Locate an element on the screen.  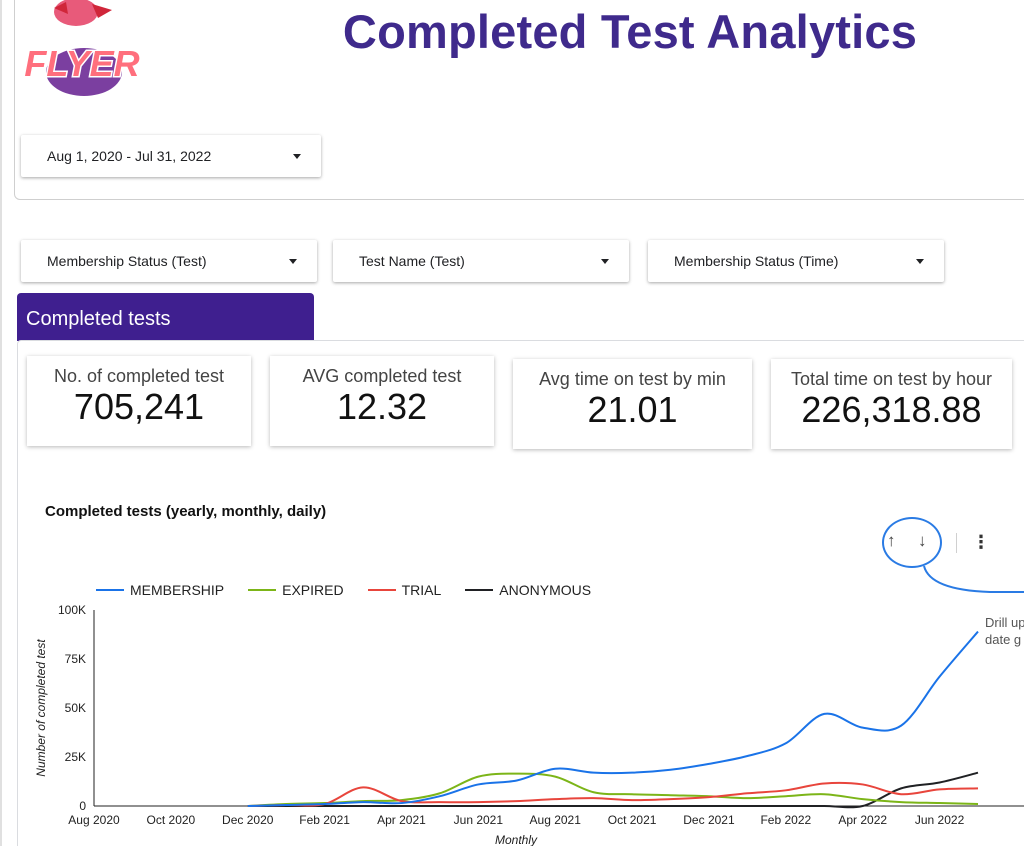
kpi-card-avg-completed: AVG completed test 12.32 is located at coordinates (382, 401).